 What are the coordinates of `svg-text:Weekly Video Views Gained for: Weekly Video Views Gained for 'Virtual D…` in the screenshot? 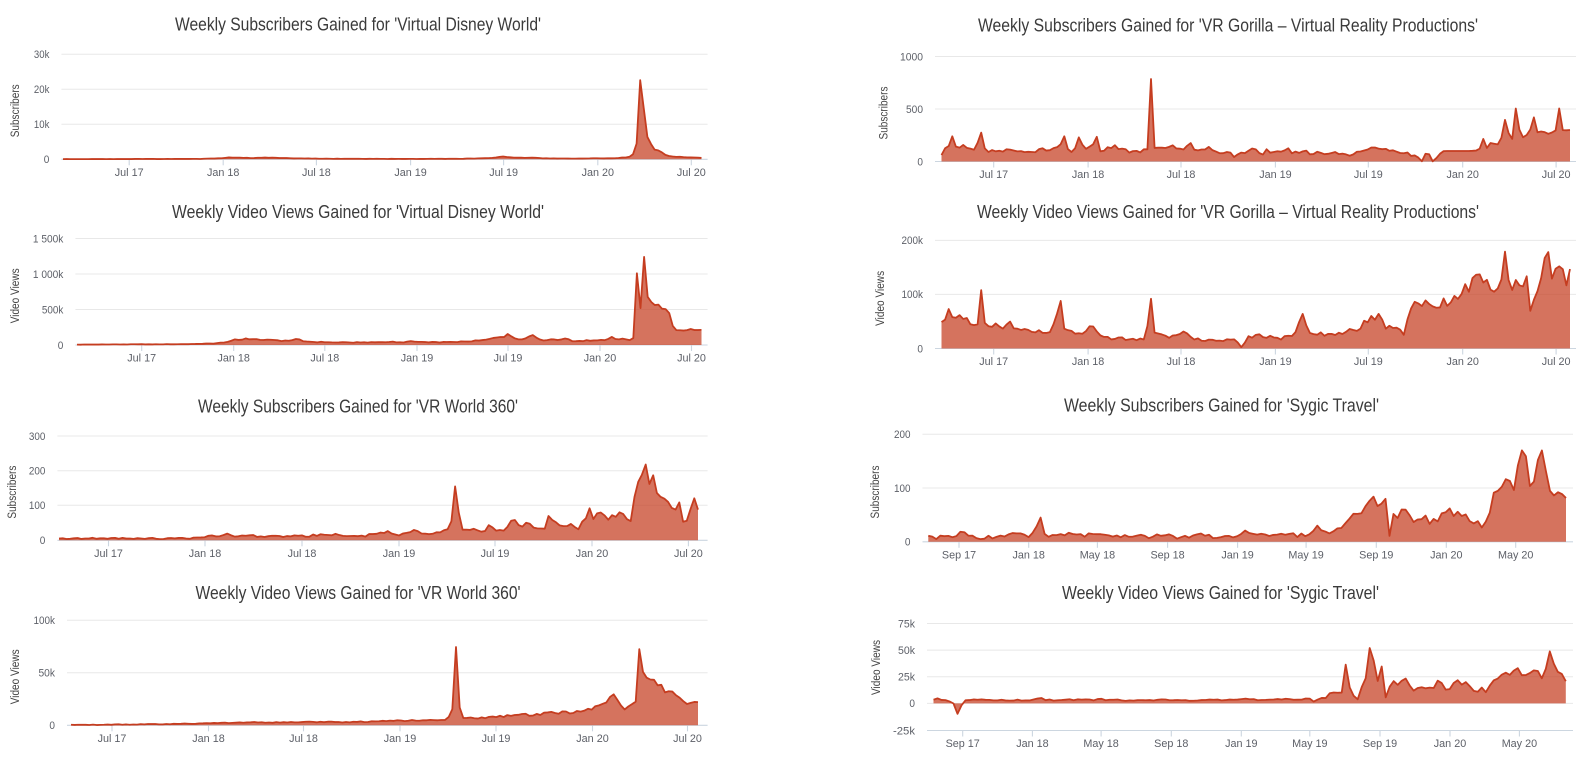 It's located at (358, 211).